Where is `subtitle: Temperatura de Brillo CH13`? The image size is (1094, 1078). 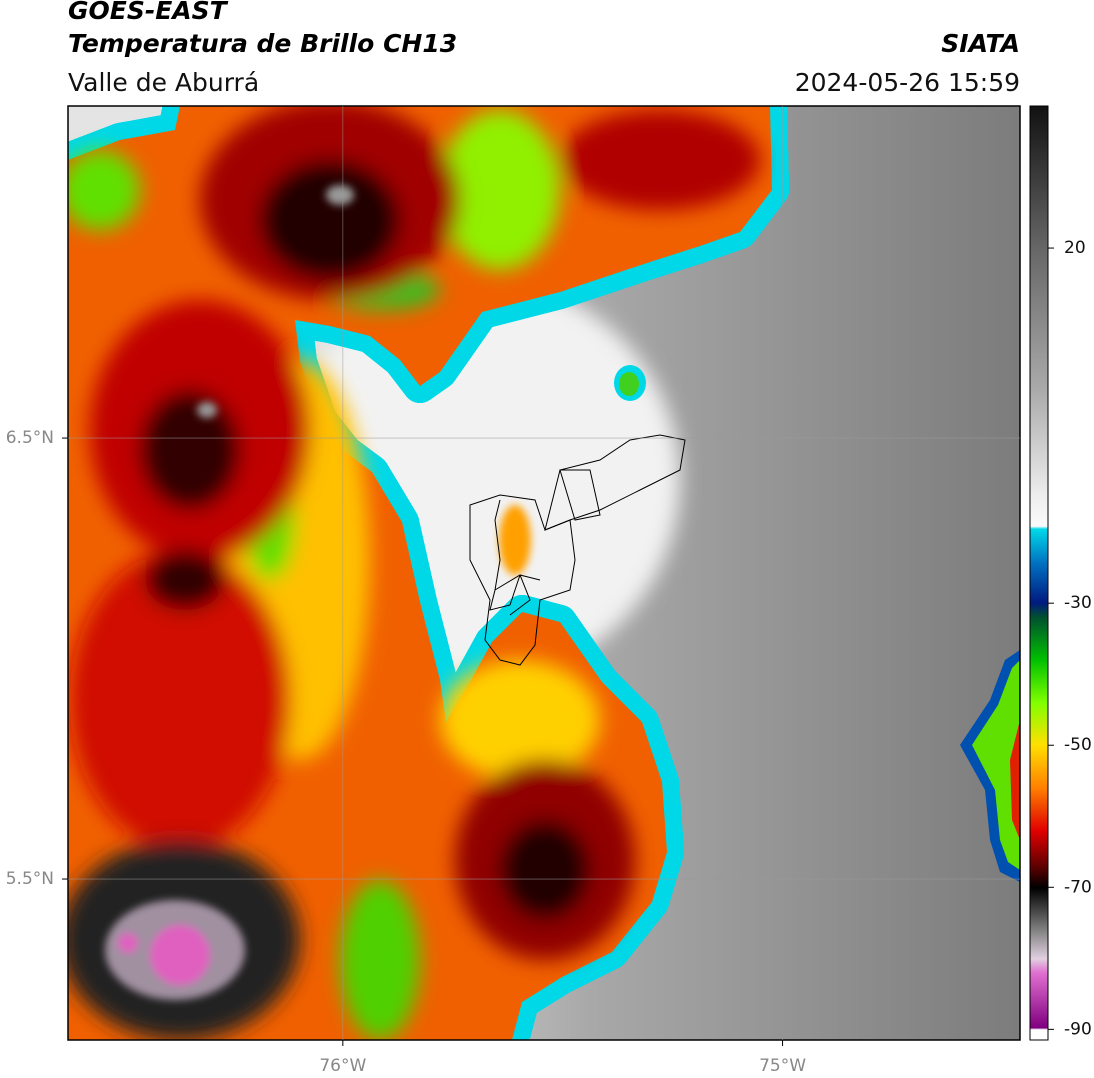
subtitle: Temperatura de Brillo CH13 is located at coordinates (262, 43).